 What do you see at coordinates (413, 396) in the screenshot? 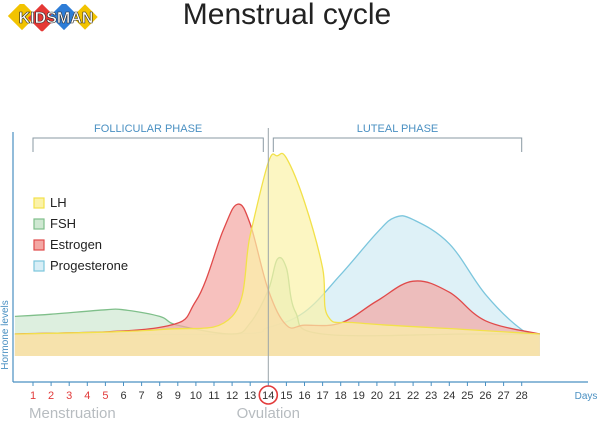
I see `tick-label-22: 22` at bounding box center [413, 396].